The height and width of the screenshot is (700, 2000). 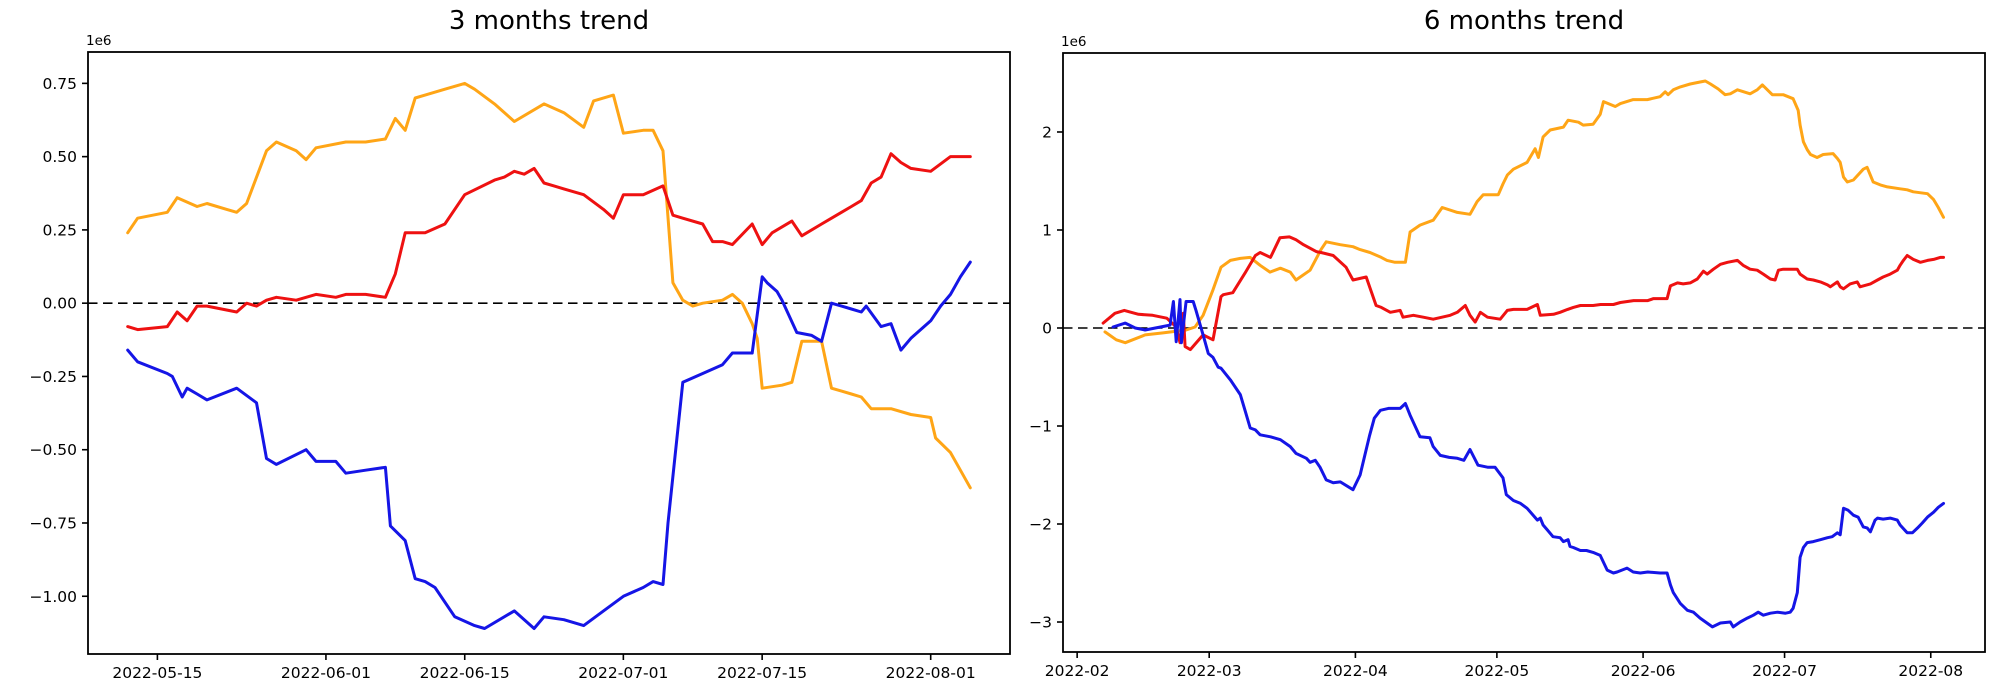 What do you see at coordinates (1047, 230) in the screenshot?
I see `y-tick-label: 1` at bounding box center [1047, 230].